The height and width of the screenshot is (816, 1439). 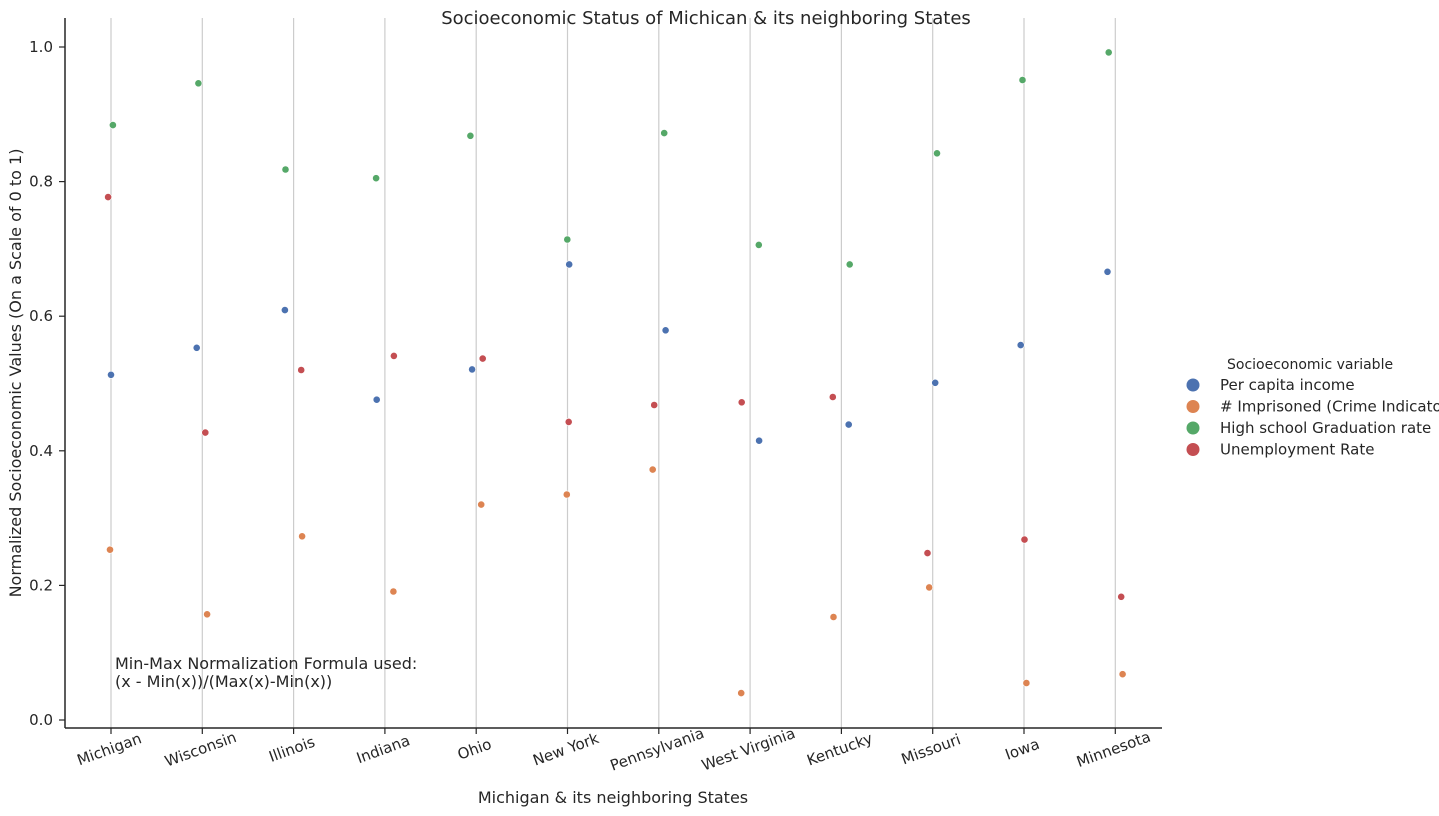 What do you see at coordinates (1329, 407) in the screenshot?
I see `legend-label: # Imprisoned (Crime Indicator)` at bounding box center [1329, 407].